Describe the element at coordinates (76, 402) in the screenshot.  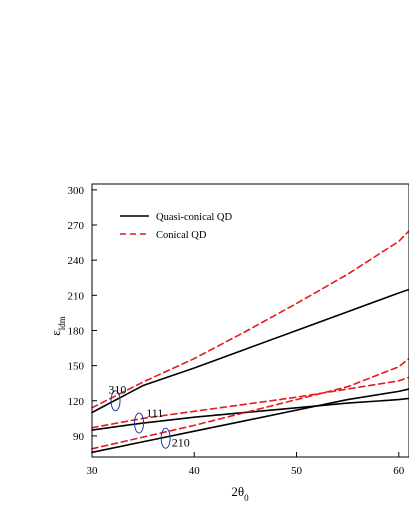
I see `y-tick-label-120: 120` at that location.